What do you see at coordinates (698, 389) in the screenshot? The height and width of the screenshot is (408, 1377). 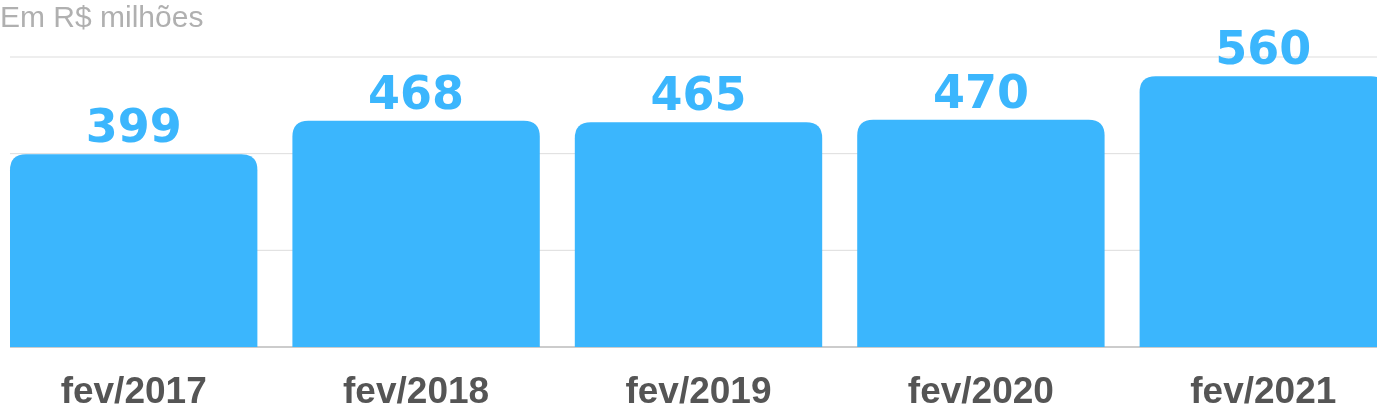 I see `x-tick-label: fev/2019` at bounding box center [698, 389].